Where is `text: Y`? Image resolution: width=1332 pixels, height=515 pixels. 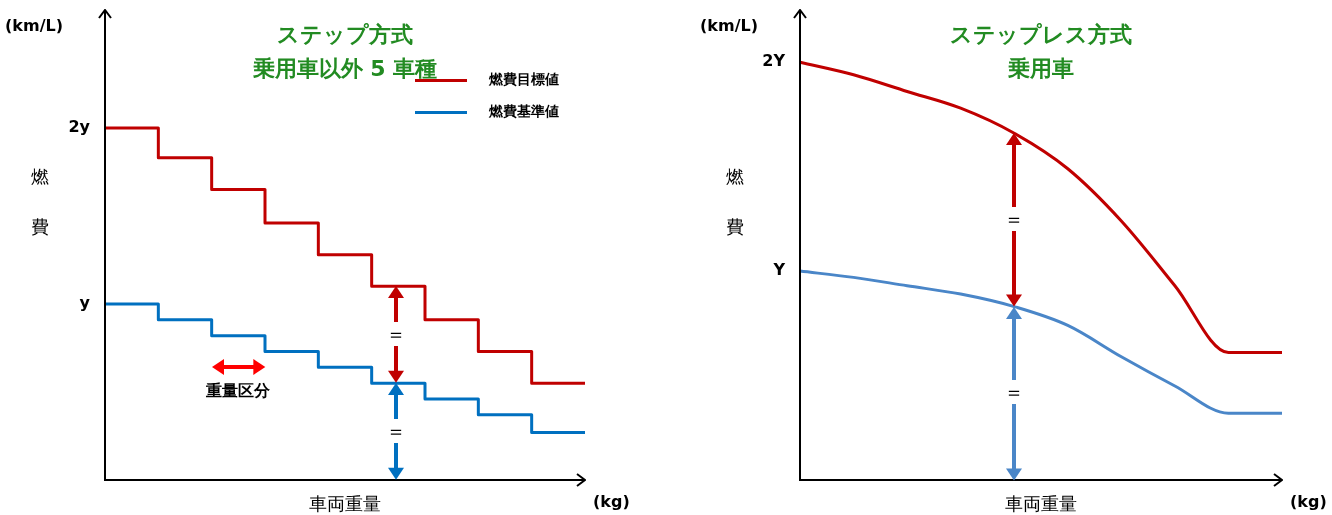 text: Y is located at coordinates (778, 270).